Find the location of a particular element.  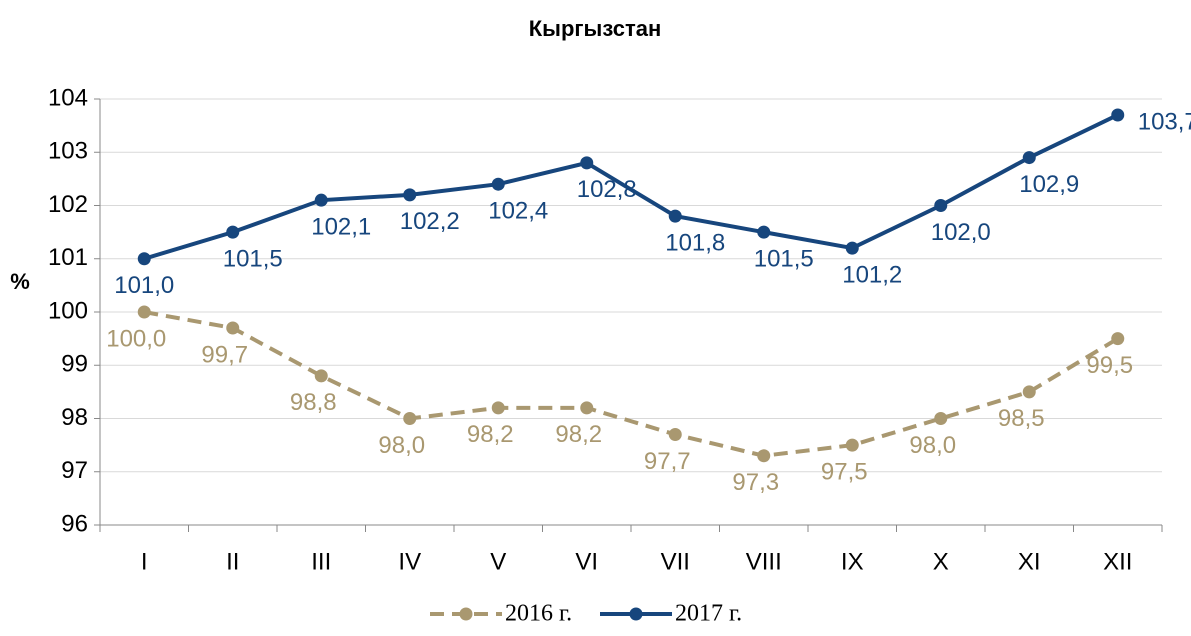

data-label: 99,5 is located at coordinates (1109, 365).